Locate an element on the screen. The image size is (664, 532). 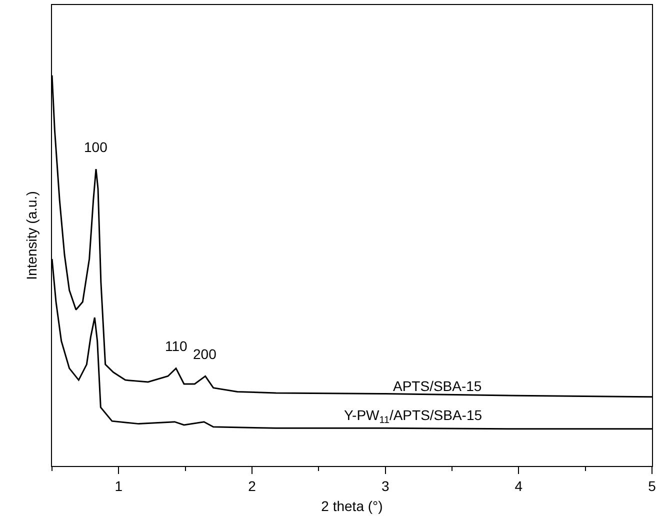
series-label: Y-PW$_{11}$/APTS/SBA-15 is located at coordinates (413, 416).